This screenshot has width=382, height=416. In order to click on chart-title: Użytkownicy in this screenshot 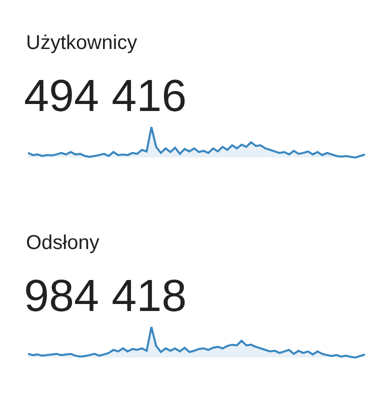, I will do `click(82, 43)`.